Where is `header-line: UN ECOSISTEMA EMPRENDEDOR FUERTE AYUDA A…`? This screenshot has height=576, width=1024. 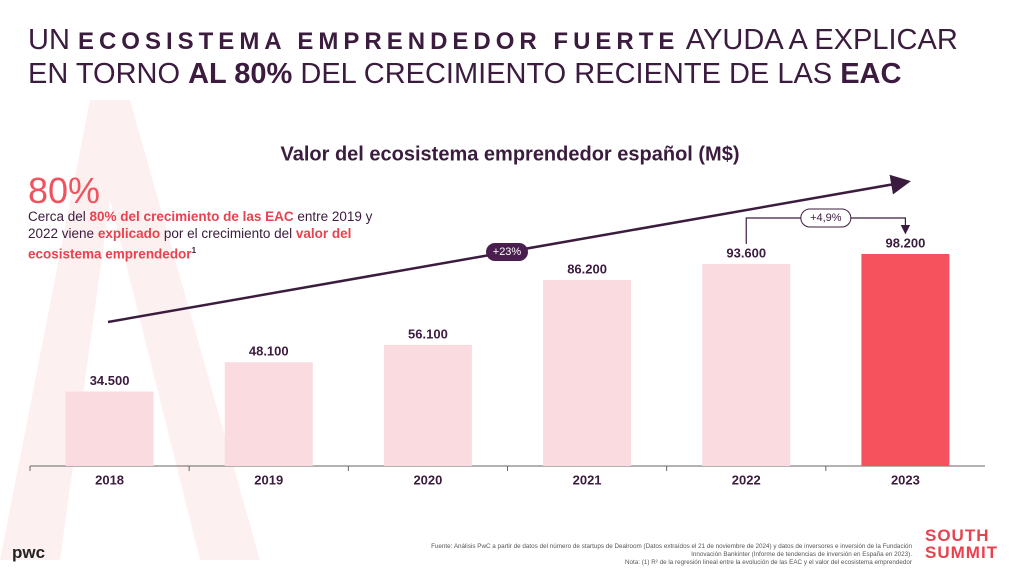
header-line: UN ECOSISTEMA EMPRENDEDOR FUERTE AYUDA A… is located at coordinates (493, 40).